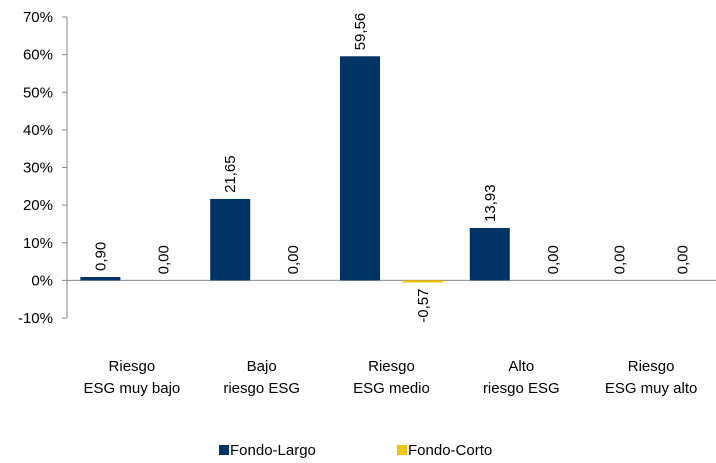 The width and height of the screenshot is (716, 463). Describe the element at coordinates (273, 450) in the screenshot. I see `legend-label: Fondo-Largo` at that location.